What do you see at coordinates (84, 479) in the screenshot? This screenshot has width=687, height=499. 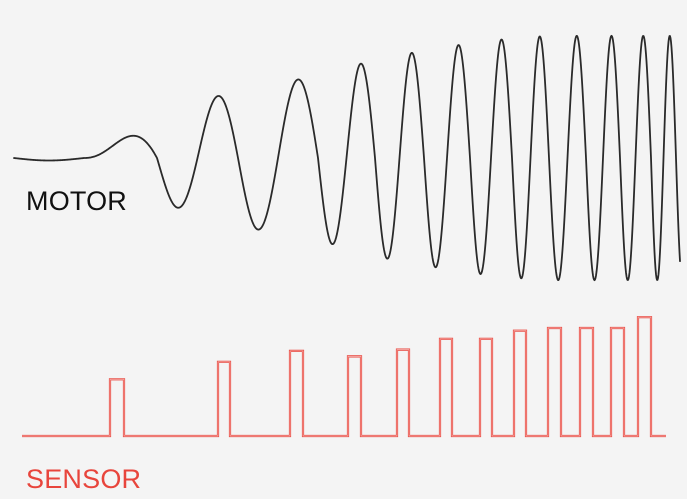 I see `sensor-label: SENSOR` at bounding box center [84, 479].